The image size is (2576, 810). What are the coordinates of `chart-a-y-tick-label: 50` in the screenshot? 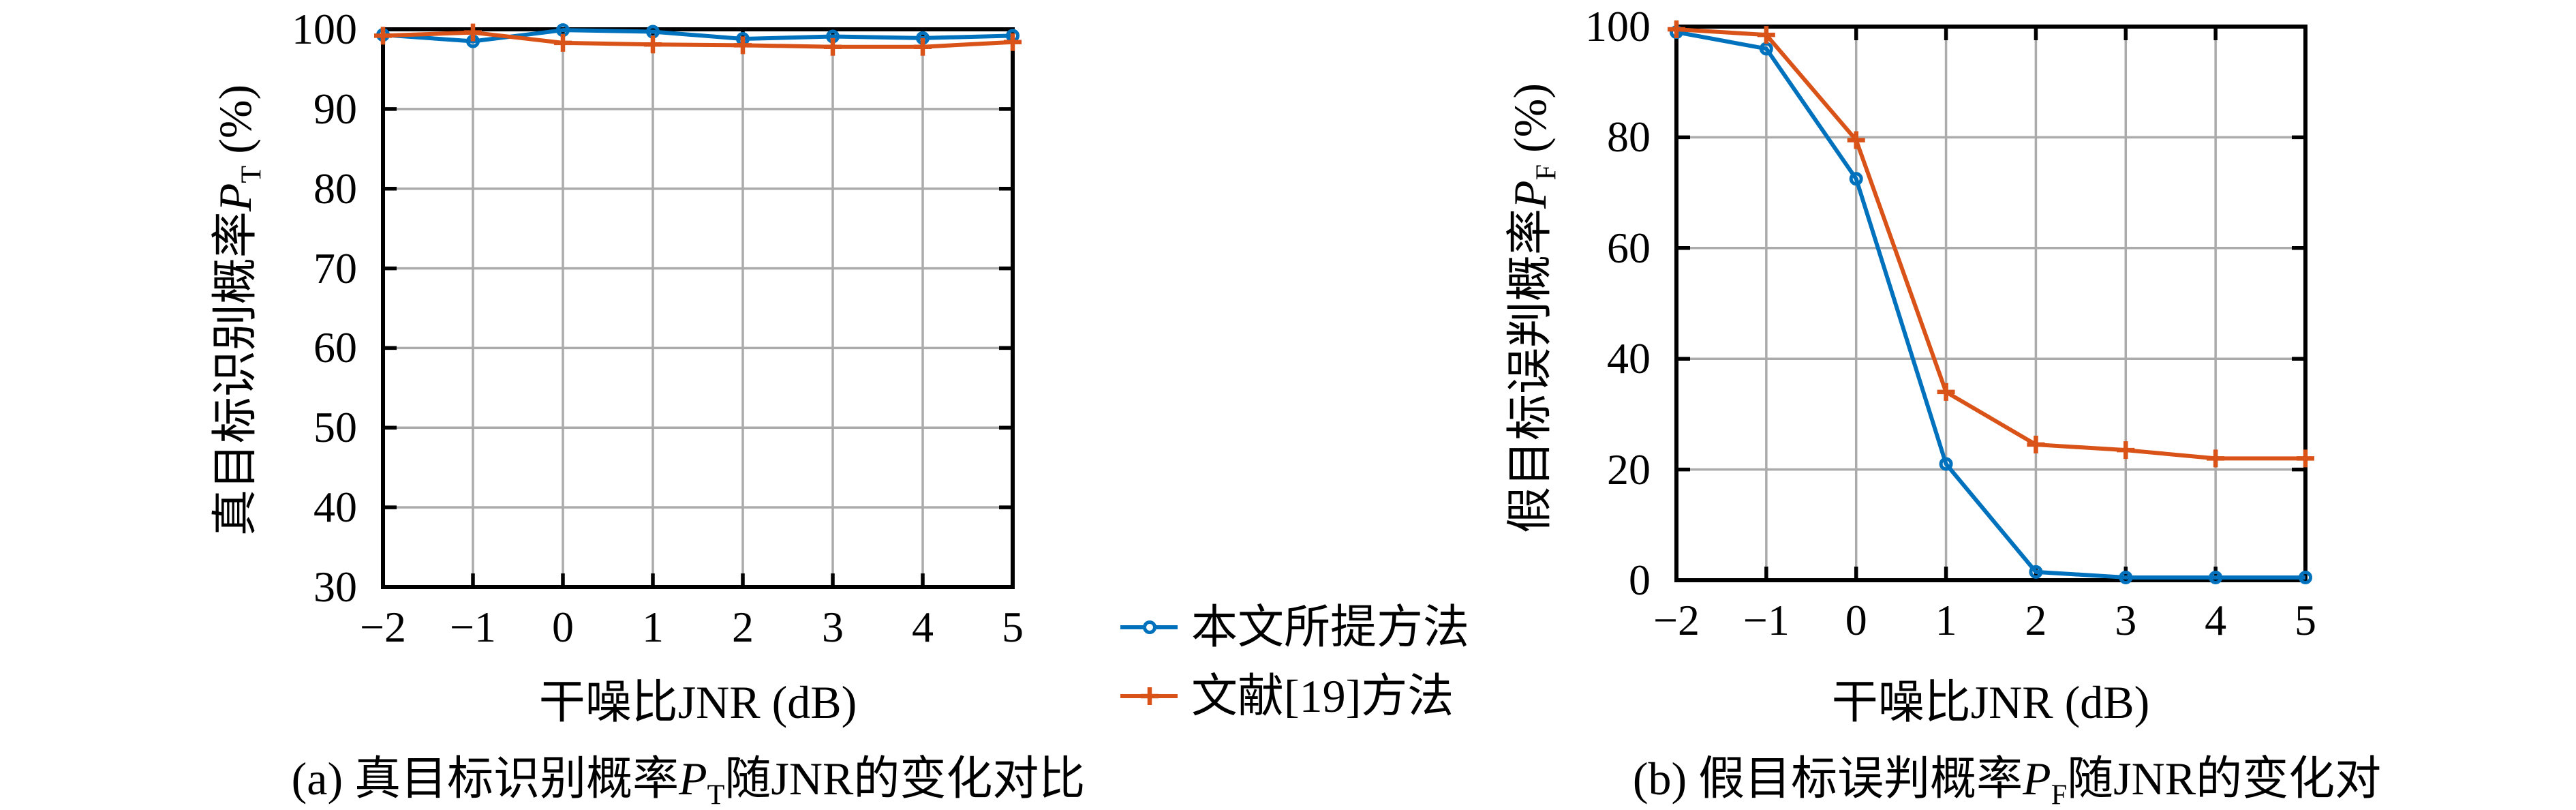 It's located at (335, 427).